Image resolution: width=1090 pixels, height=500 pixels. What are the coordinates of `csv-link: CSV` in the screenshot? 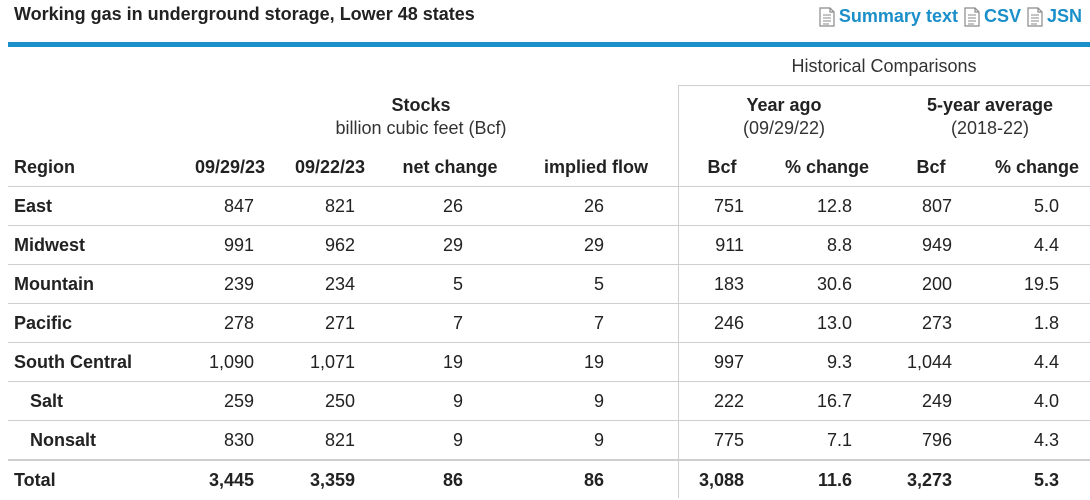 It's located at (992, 16).